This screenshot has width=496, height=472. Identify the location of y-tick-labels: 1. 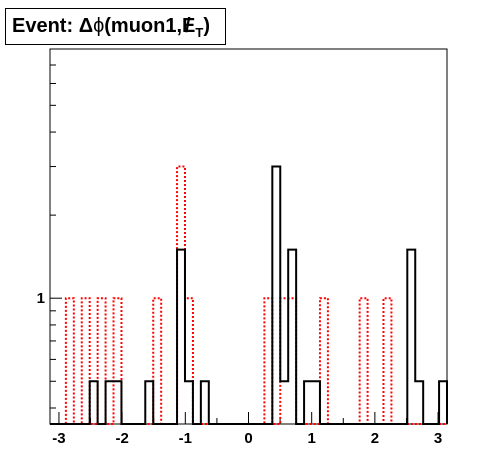
(41, 298).